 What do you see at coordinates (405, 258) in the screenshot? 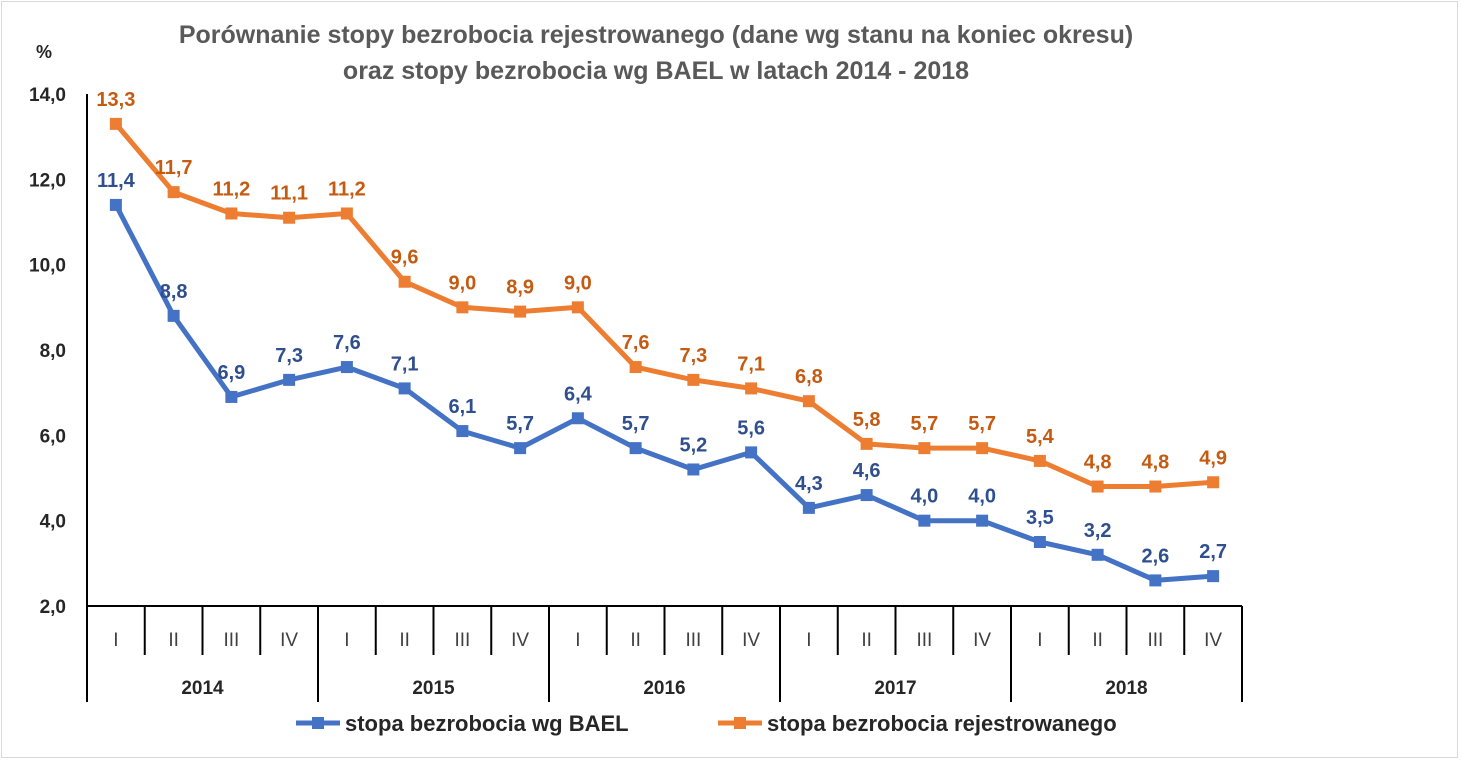
I see `data-label: 9,6` at bounding box center [405, 258].